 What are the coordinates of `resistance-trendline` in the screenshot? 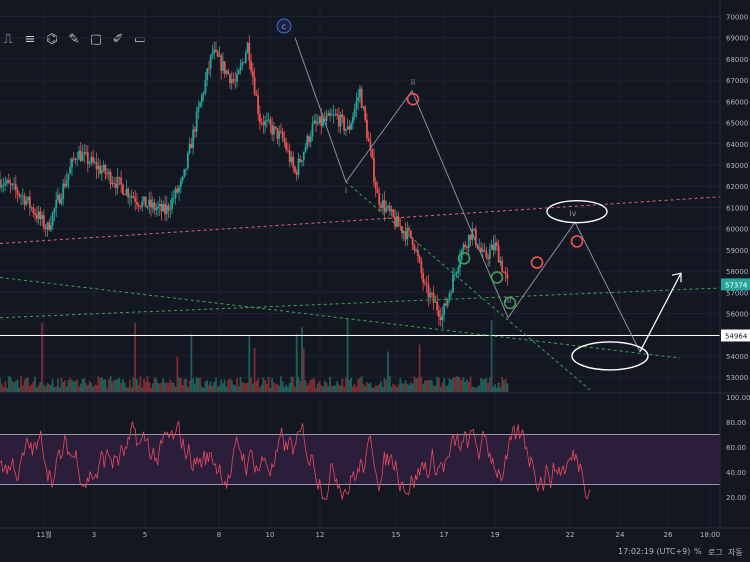 It's located at (360, 220).